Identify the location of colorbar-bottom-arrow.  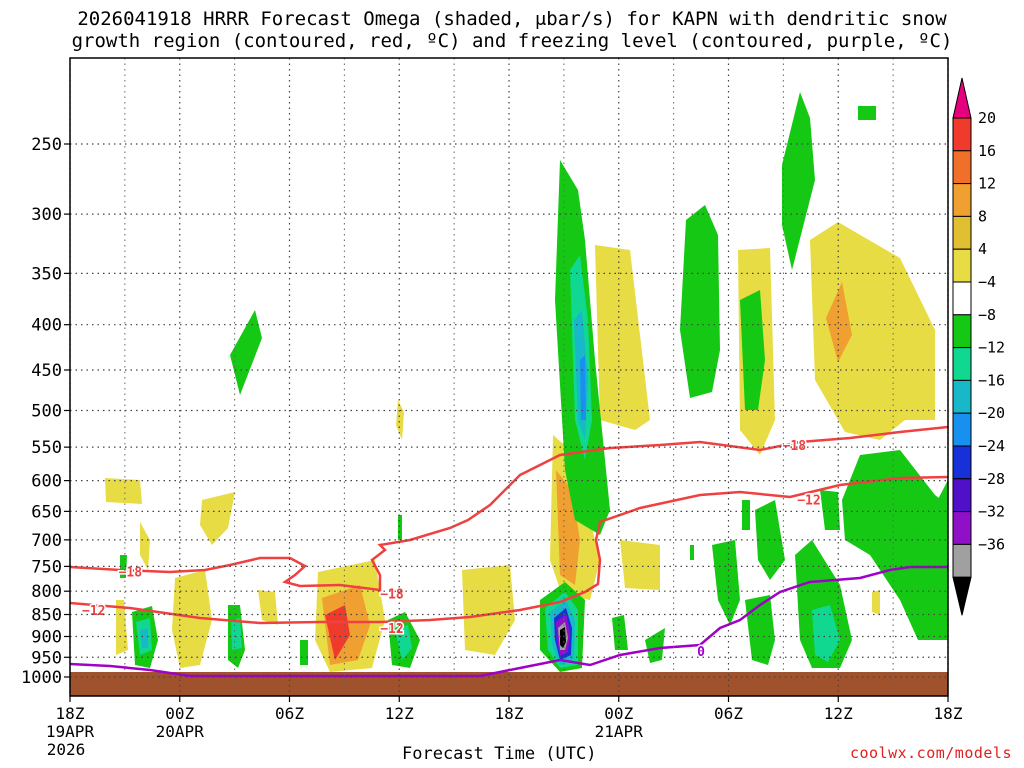
(962, 596).